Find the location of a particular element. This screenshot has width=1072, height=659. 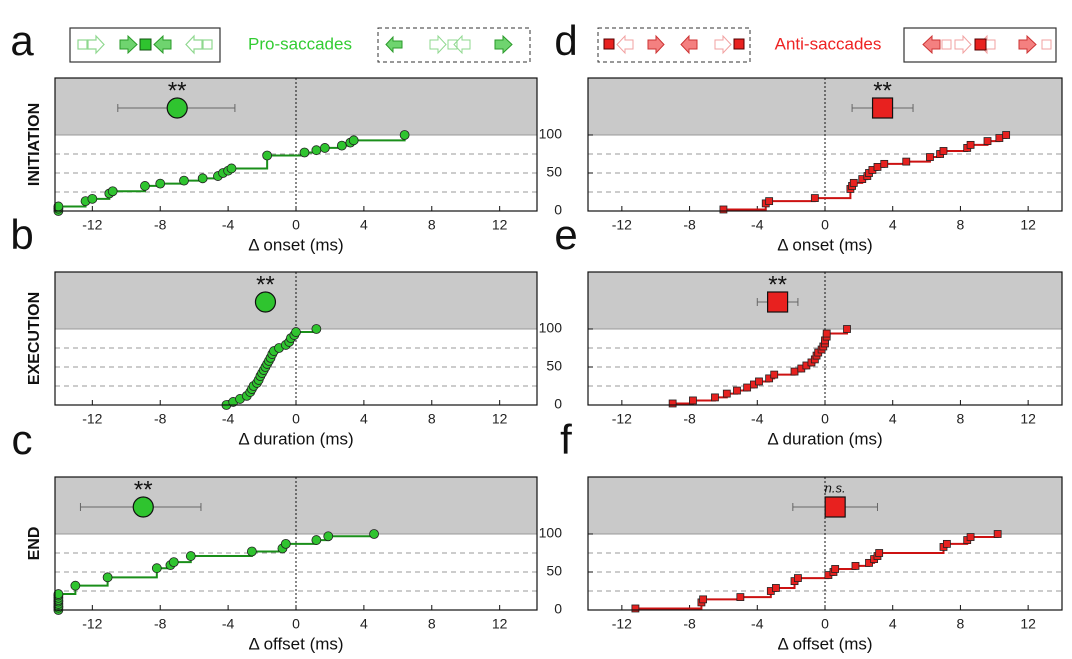

panel-letter: c is located at coordinates (22, 439).